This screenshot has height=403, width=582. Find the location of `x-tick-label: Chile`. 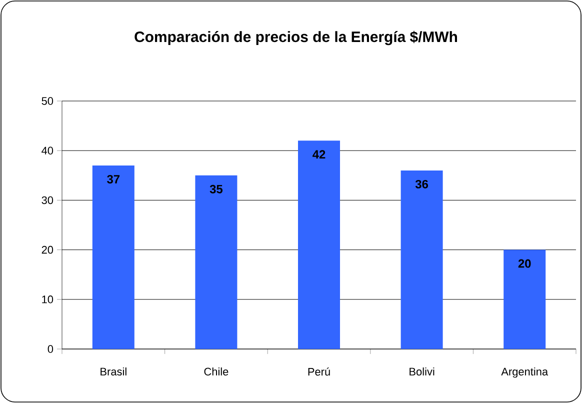

x-tick-label: Chile is located at coordinates (216, 371).